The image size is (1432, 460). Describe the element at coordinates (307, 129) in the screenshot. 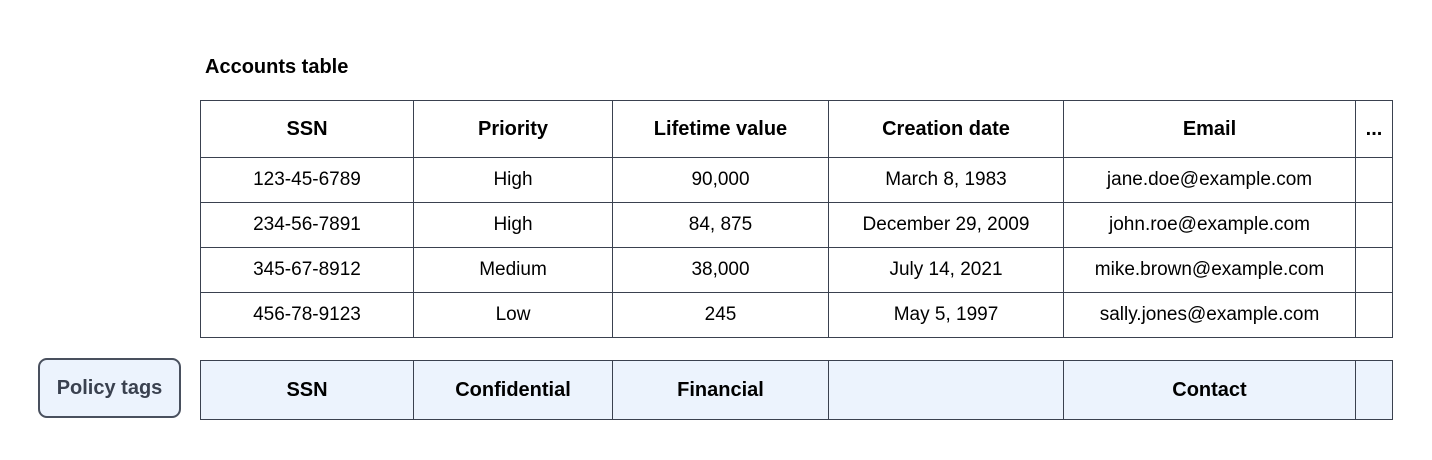

I see `header-ssn: SSN` at that location.